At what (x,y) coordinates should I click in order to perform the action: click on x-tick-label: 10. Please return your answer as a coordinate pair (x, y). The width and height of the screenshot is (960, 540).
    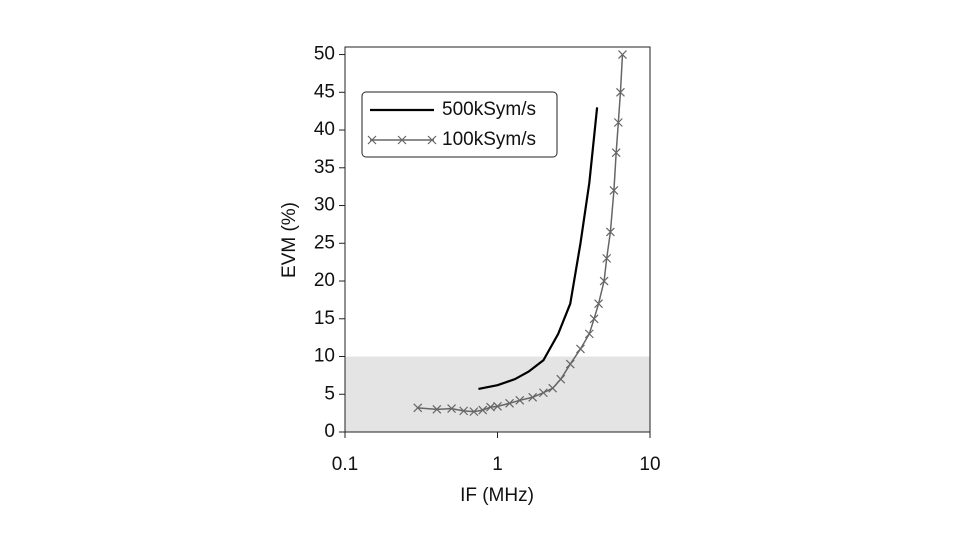
    Looking at the image, I should click on (649, 464).